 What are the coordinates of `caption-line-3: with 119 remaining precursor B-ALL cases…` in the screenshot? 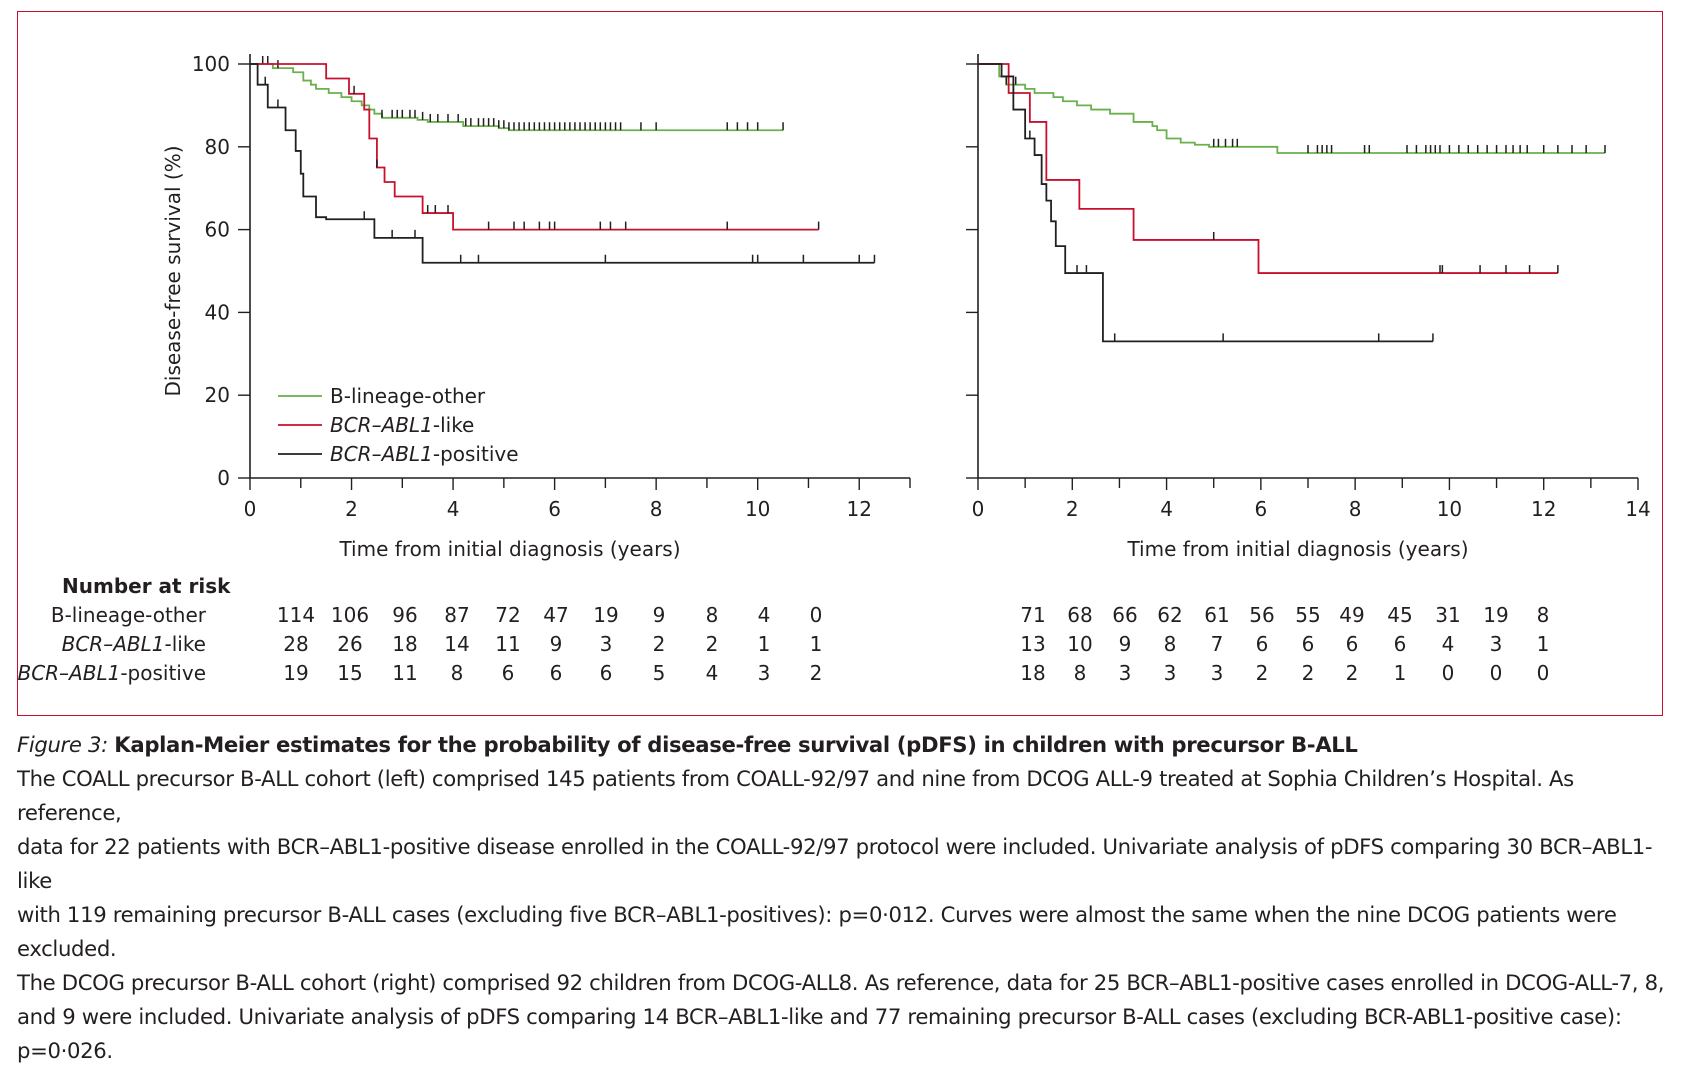 It's located at (817, 931).